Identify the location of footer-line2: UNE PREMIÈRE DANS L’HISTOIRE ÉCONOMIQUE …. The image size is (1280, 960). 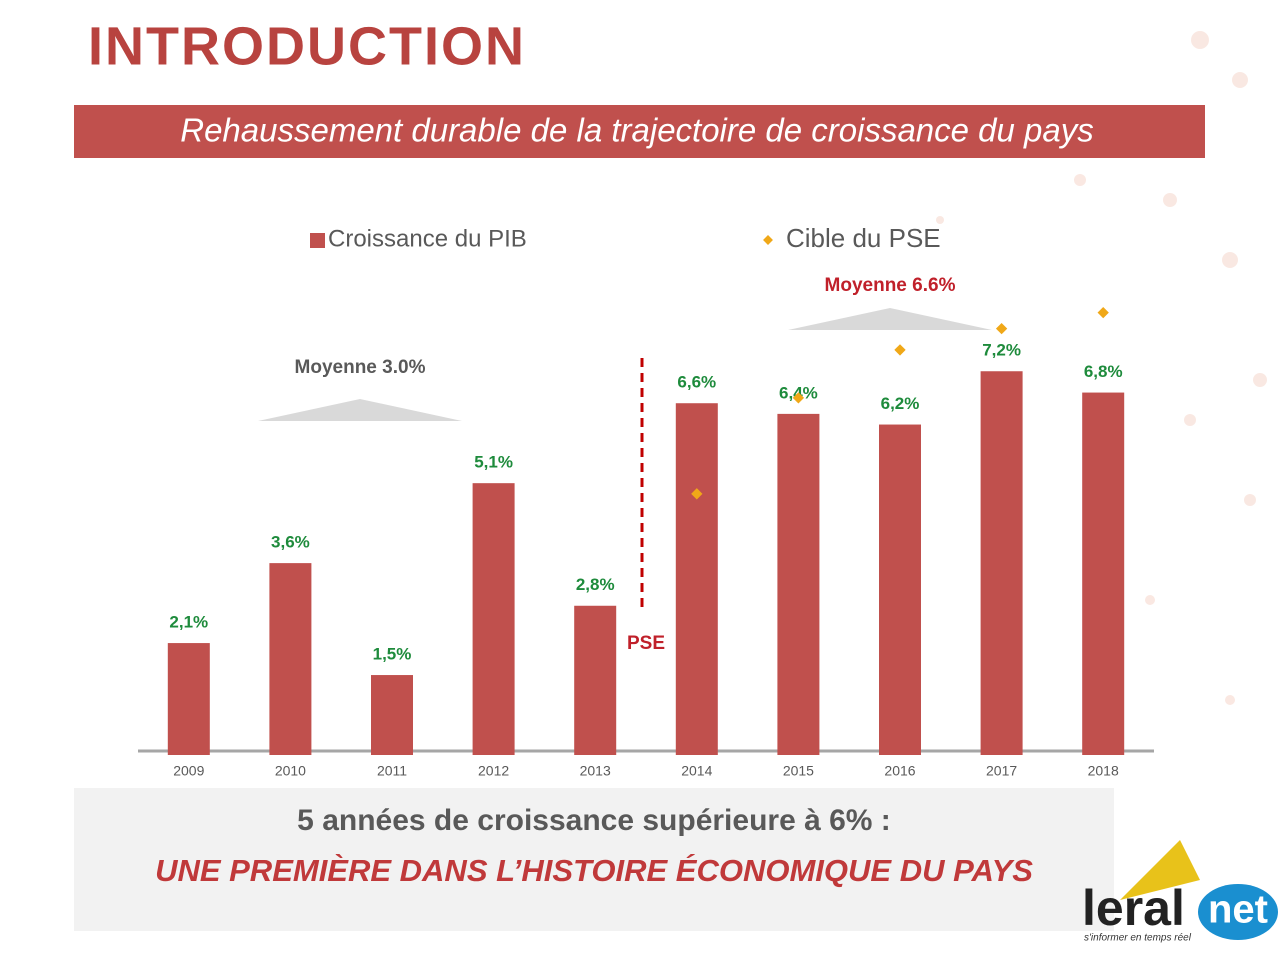
(594, 870).